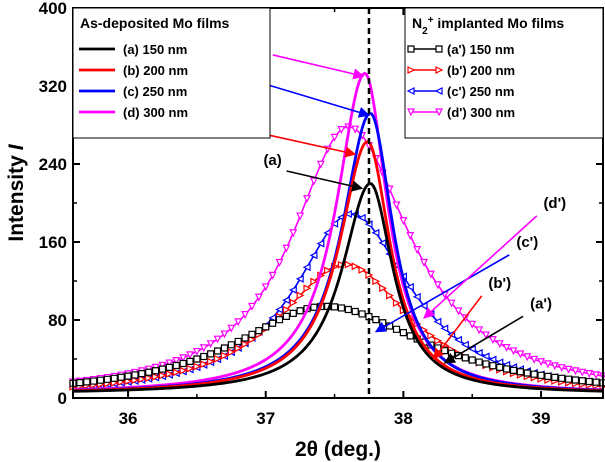 The image size is (605, 462). What do you see at coordinates (16, 146) in the screenshot?
I see `y-axis-title-symbol: I` at bounding box center [16, 146].